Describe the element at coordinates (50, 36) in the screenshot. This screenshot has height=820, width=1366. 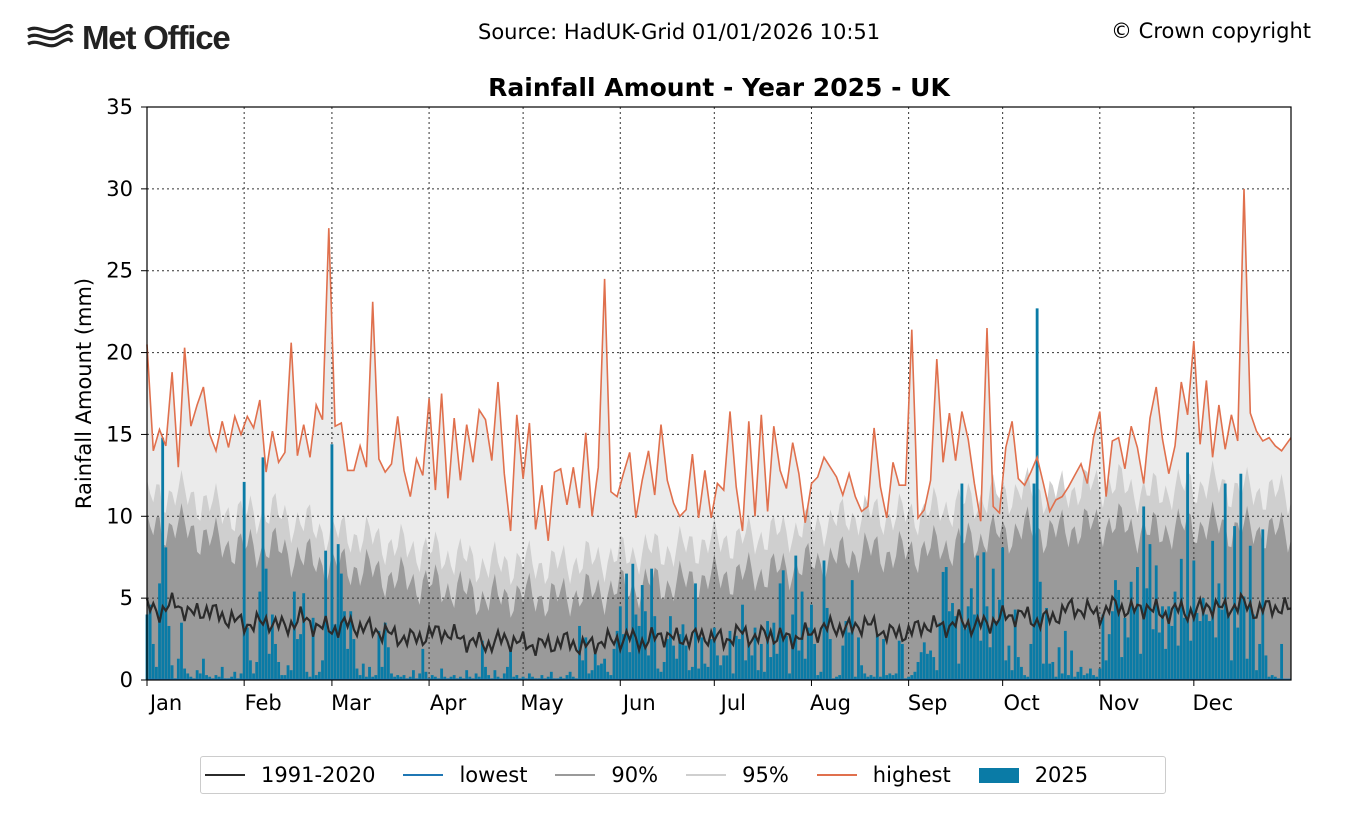
I see `logo-waves-icon` at that location.